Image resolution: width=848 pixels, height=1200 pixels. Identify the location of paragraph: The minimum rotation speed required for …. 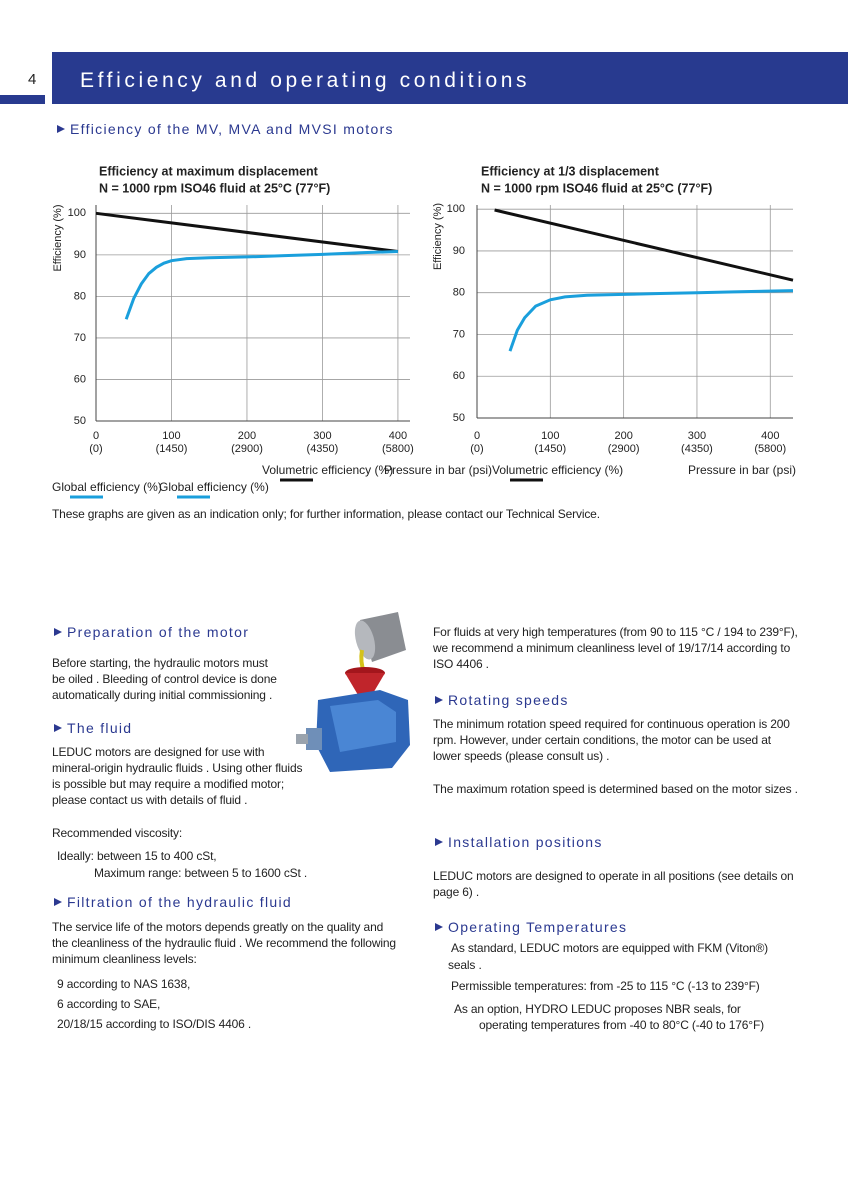
(611, 740).